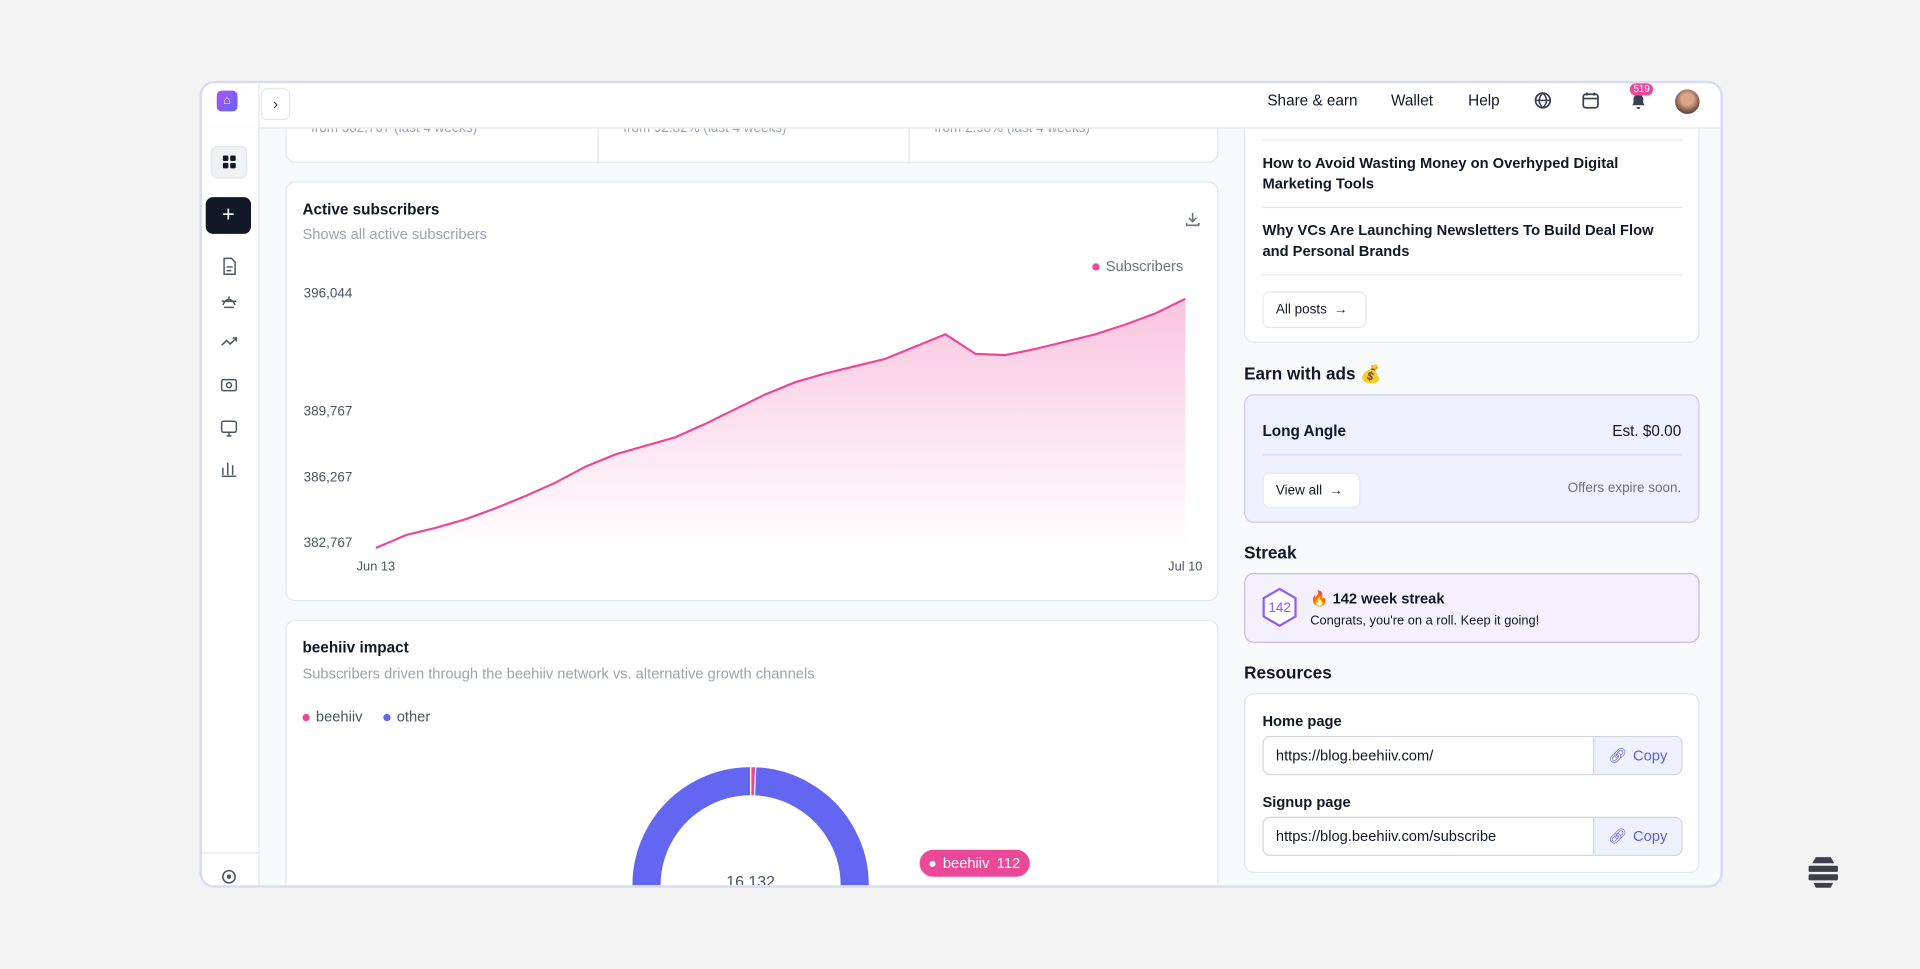  I want to click on sidebar: +, so click(231, 506).